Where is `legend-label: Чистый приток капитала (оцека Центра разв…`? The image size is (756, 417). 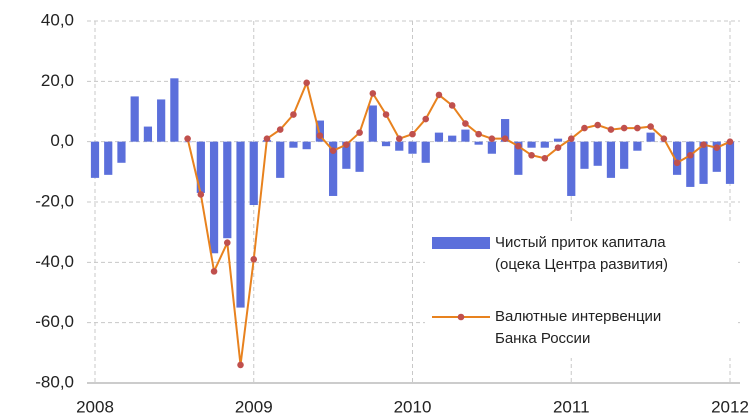 legend-label: Чистый приток капитала (оцека Центра разв… is located at coordinates (581, 253).